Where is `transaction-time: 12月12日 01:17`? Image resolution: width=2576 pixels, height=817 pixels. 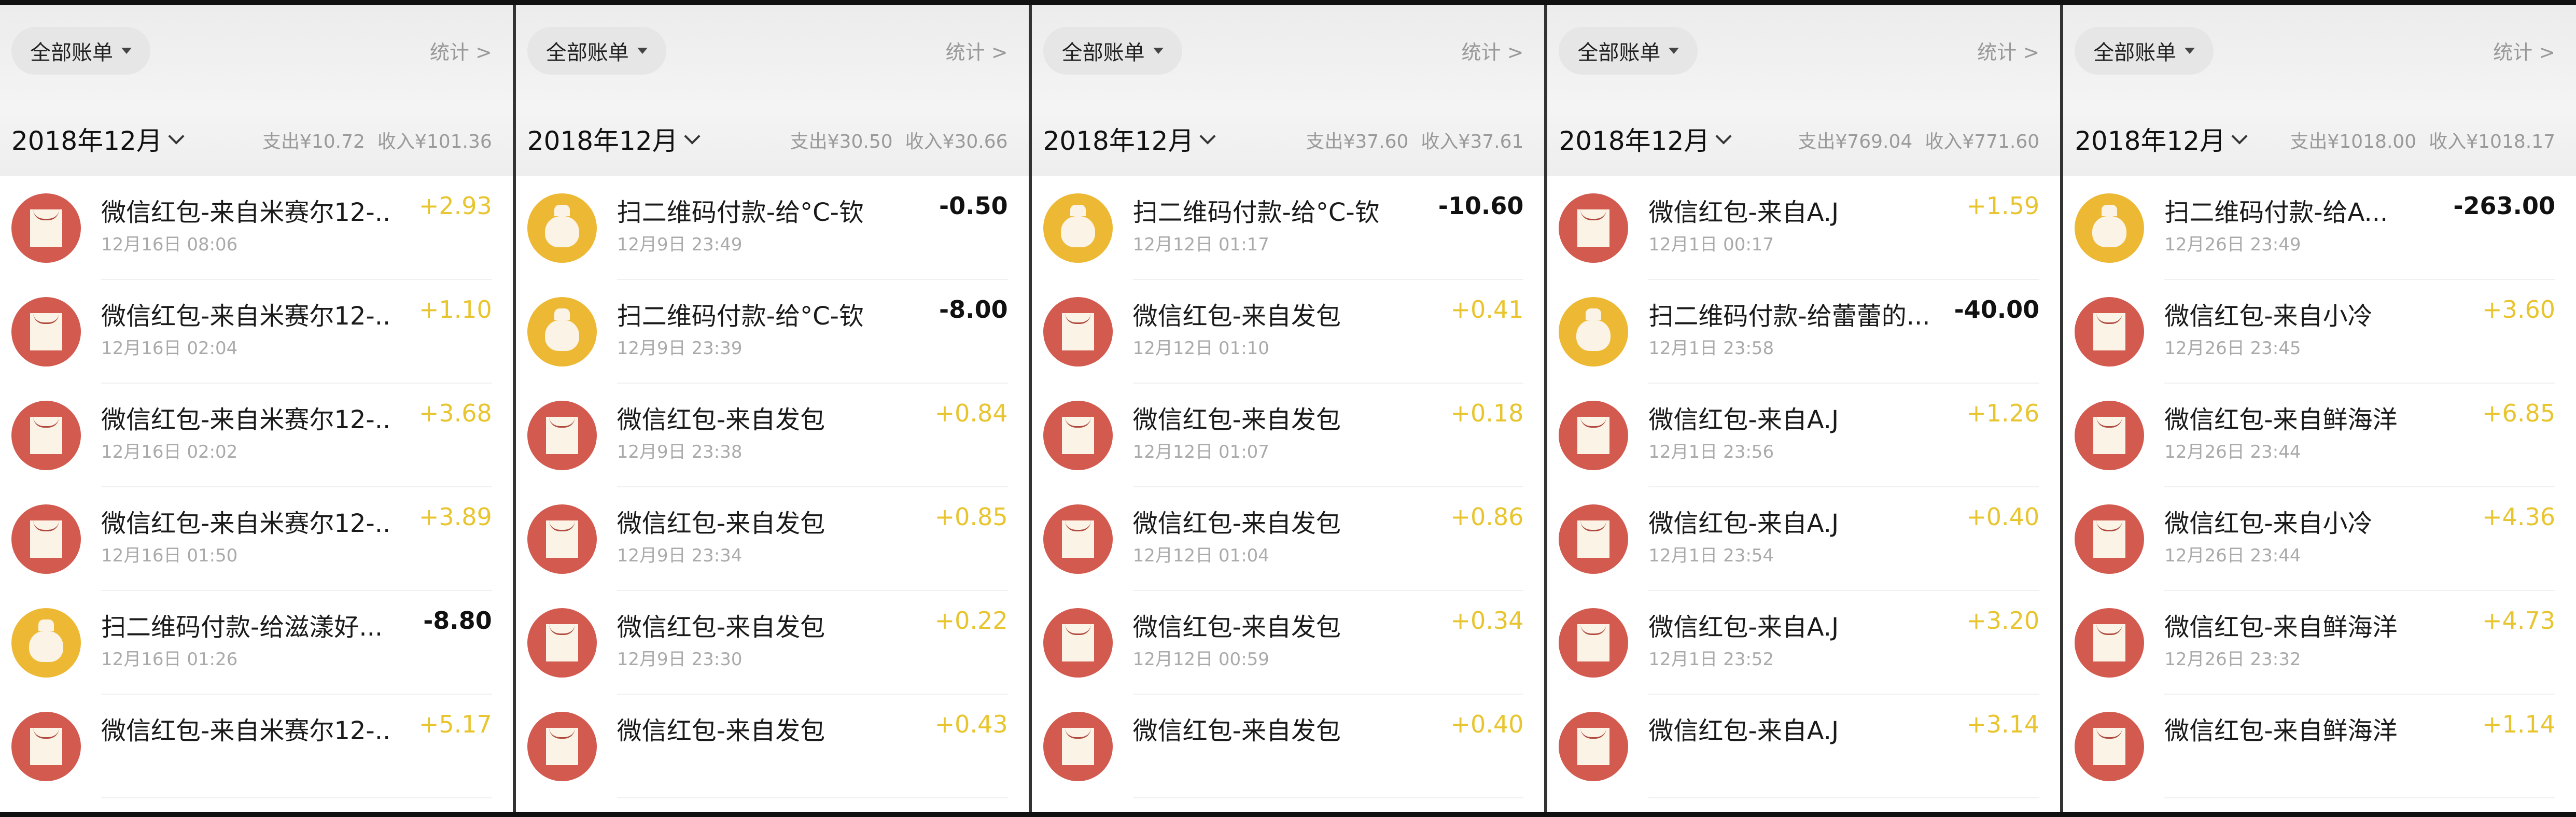
transaction-time: 12月12日 01:17 is located at coordinates (1200, 244).